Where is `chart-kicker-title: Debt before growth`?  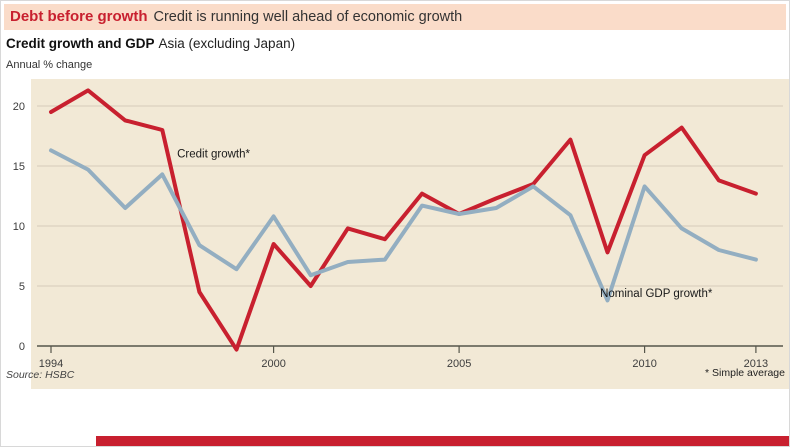 chart-kicker-title: Debt before growth is located at coordinates (79, 16).